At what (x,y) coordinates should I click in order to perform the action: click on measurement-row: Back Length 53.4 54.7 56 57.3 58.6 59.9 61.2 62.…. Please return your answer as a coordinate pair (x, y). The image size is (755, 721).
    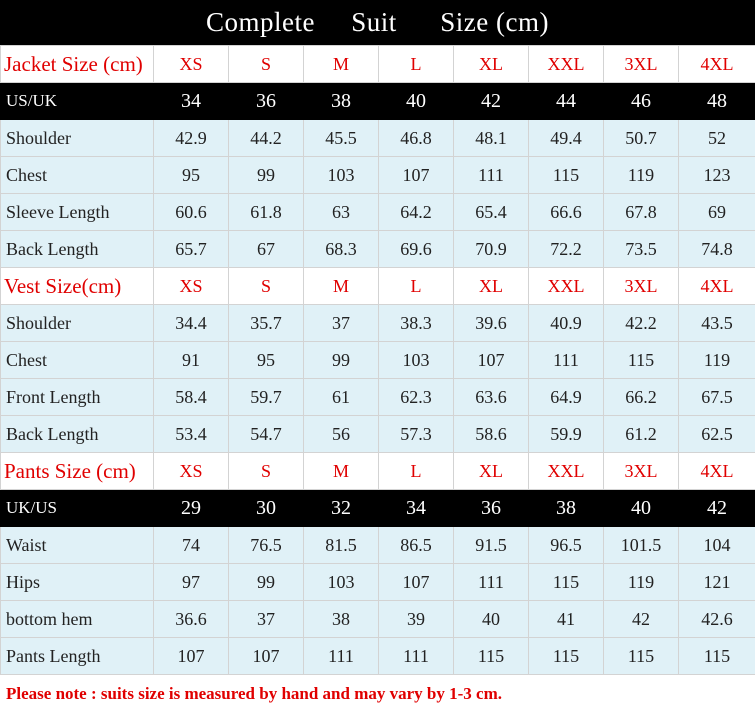
    Looking at the image, I should click on (377, 434).